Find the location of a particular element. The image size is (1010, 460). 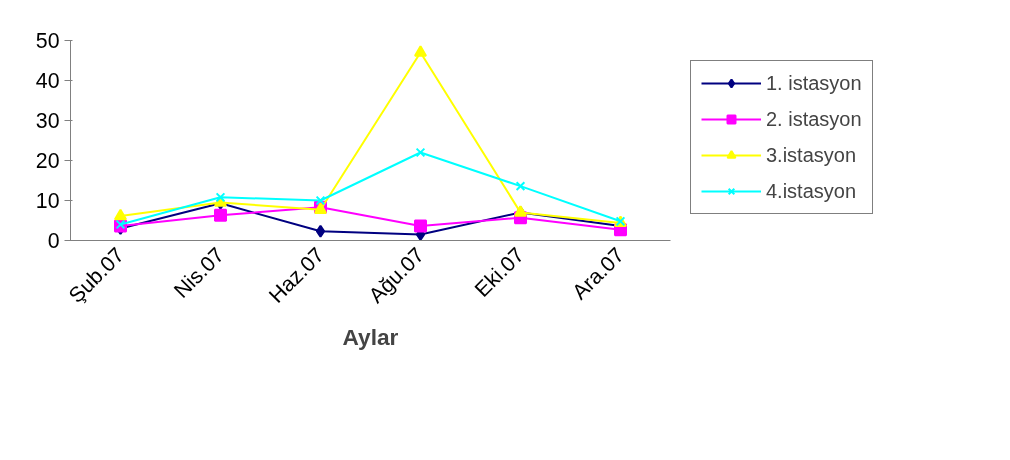

y-tick-label: 40 is located at coordinates (47, 81).